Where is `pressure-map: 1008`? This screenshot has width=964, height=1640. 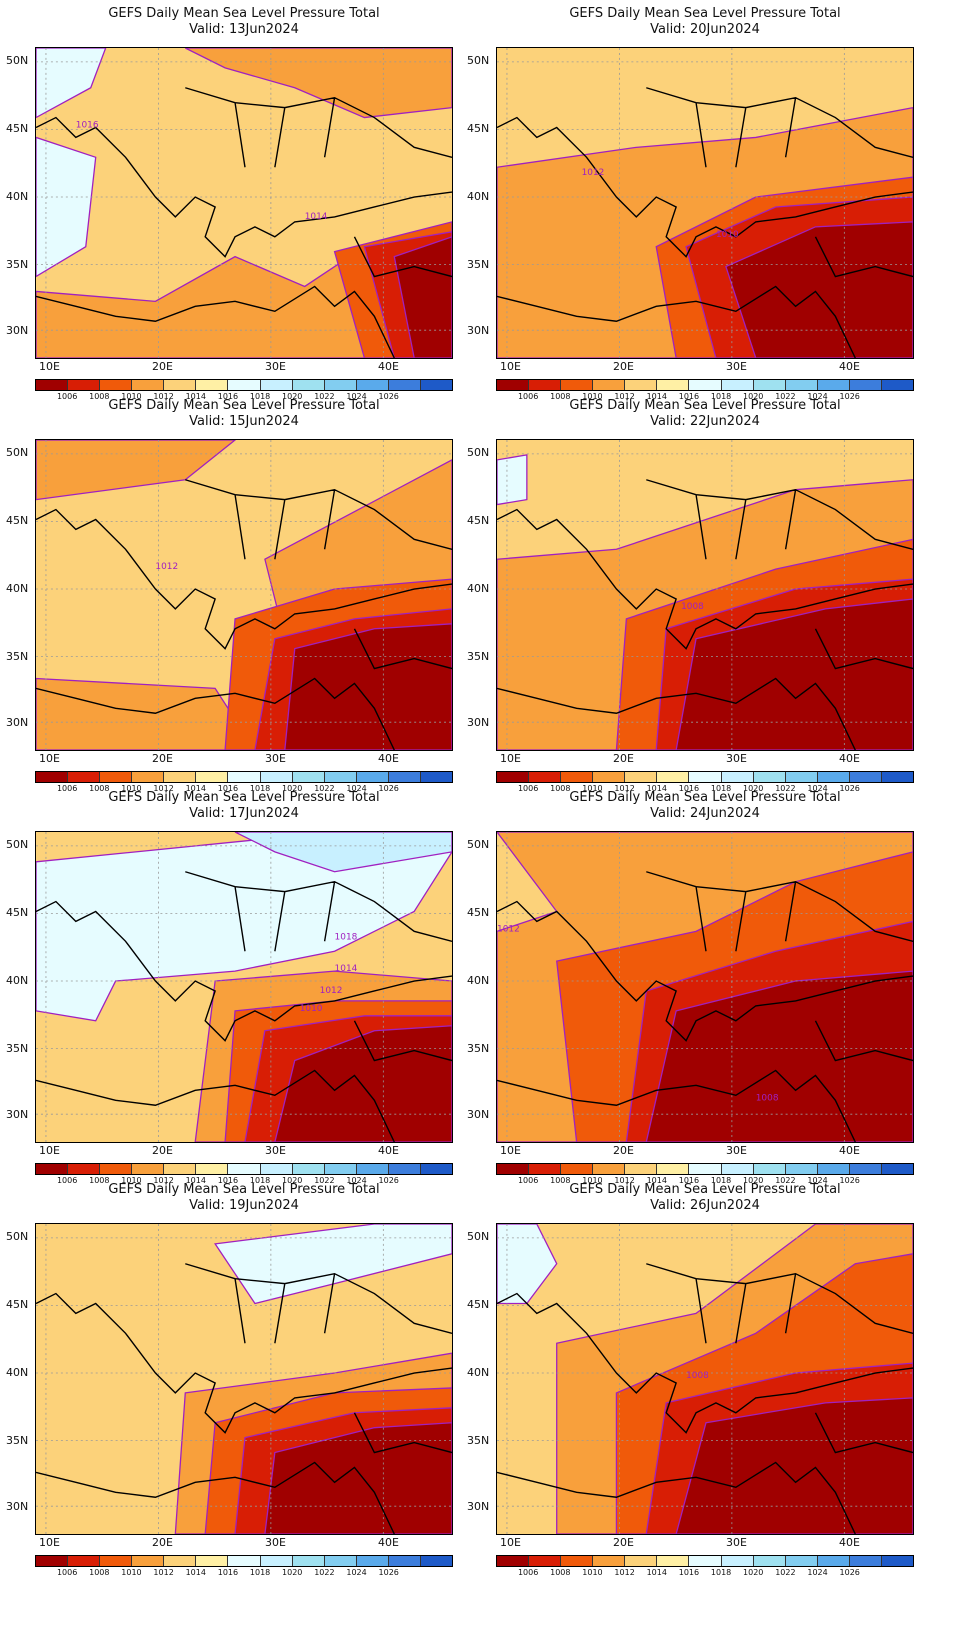 pressure-map: 1008 is located at coordinates (705, 1379).